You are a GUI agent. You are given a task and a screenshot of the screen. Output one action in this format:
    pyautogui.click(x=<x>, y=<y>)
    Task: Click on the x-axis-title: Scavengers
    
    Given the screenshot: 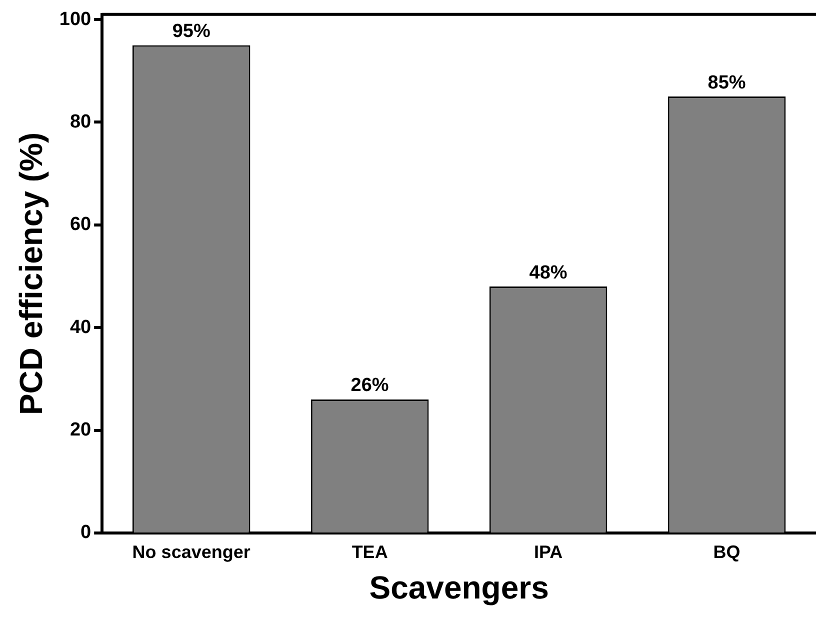 What is the action you would take?
    pyautogui.click(x=459, y=588)
    